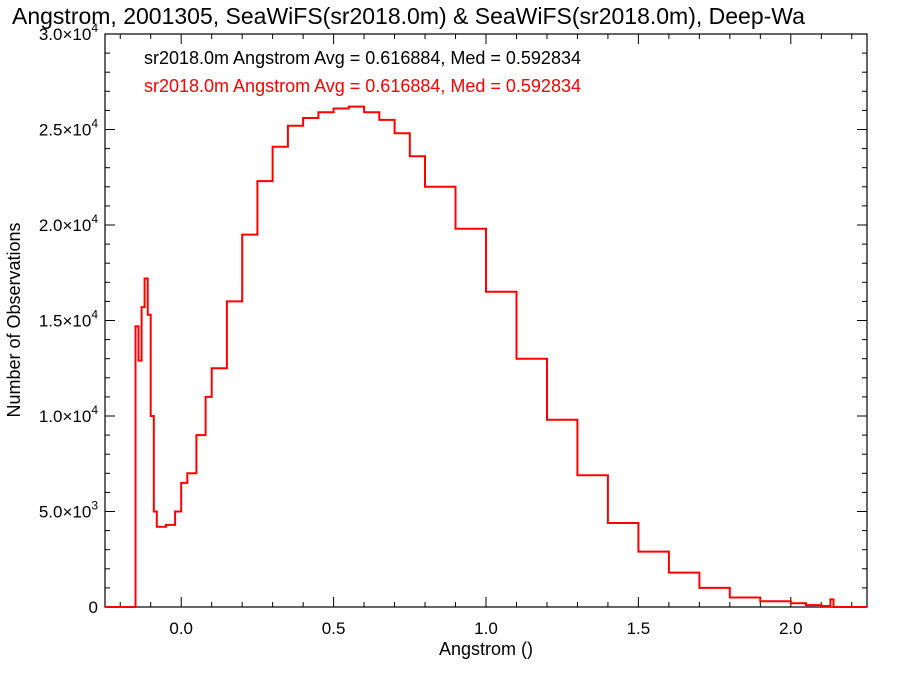 This screenshot has width=900, height=675. What do you see at coordinates (93, 607) in the screenshot?
I see `y-tick-label: 0` at bounding box center [93, 607].